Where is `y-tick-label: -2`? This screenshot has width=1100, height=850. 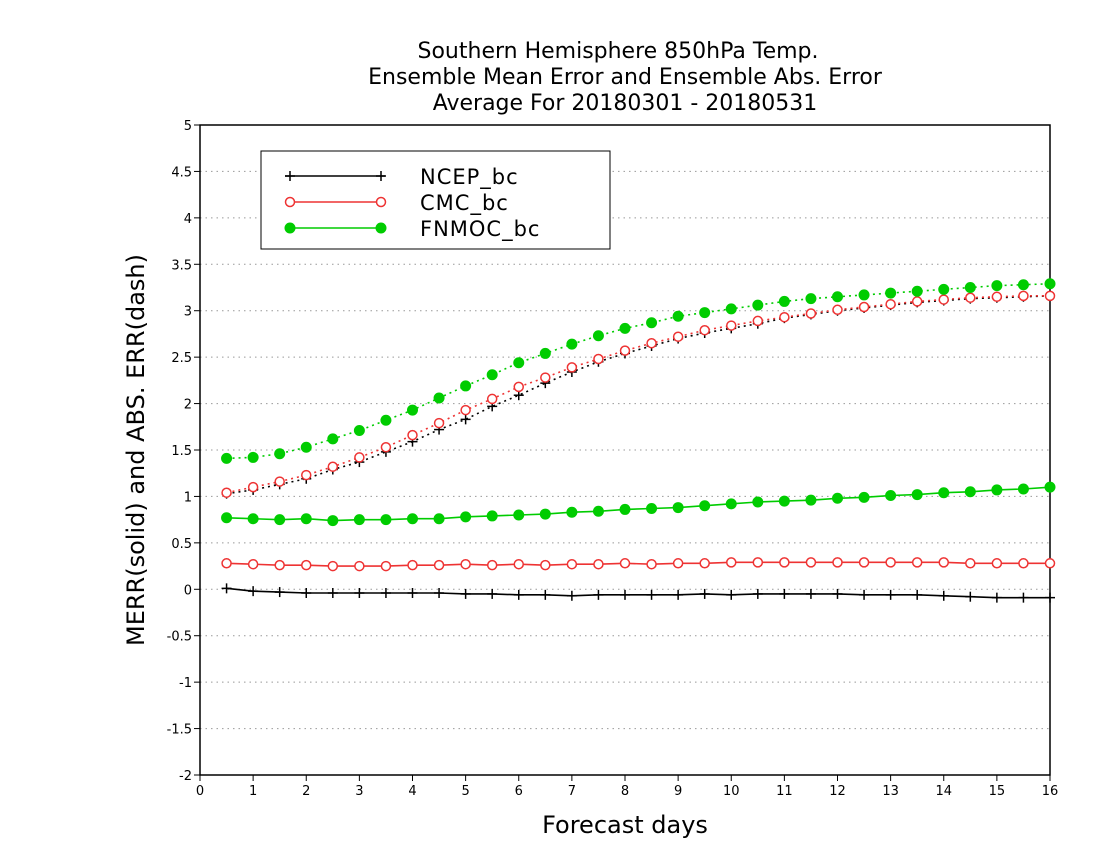 y-tick-label: -2 is located at coordinates (185, 776).